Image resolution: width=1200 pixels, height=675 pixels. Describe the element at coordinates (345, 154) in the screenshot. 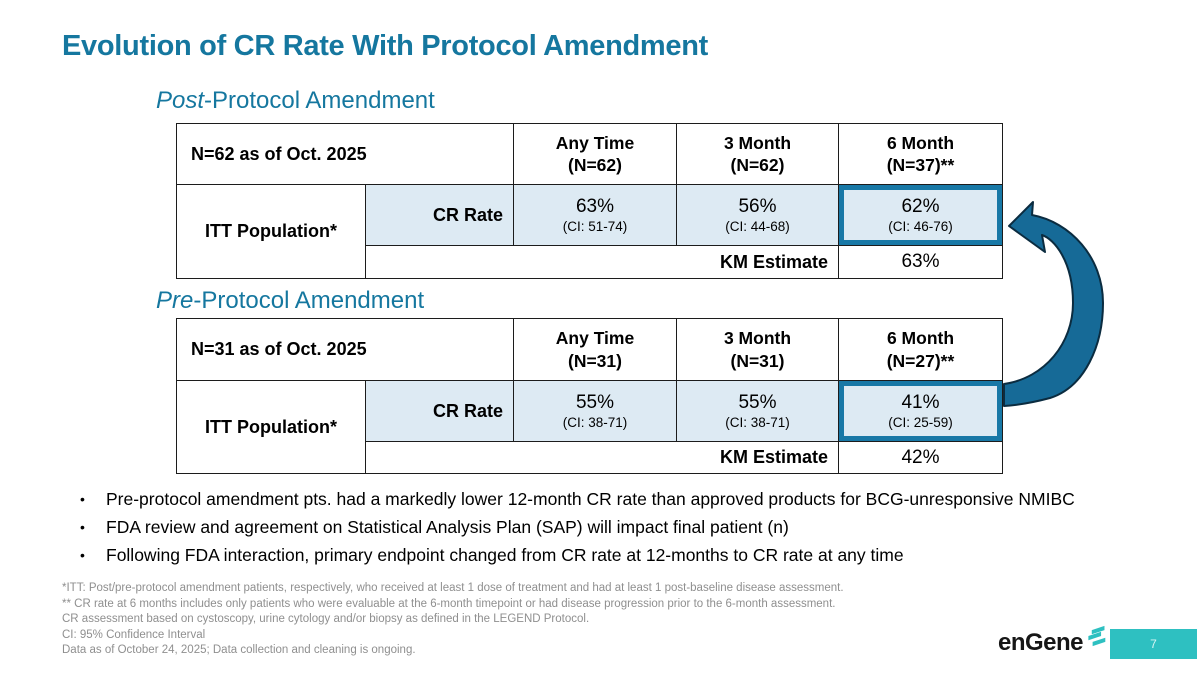

I see `corner-cell: N=62 as of Oct. 2025` at that location.